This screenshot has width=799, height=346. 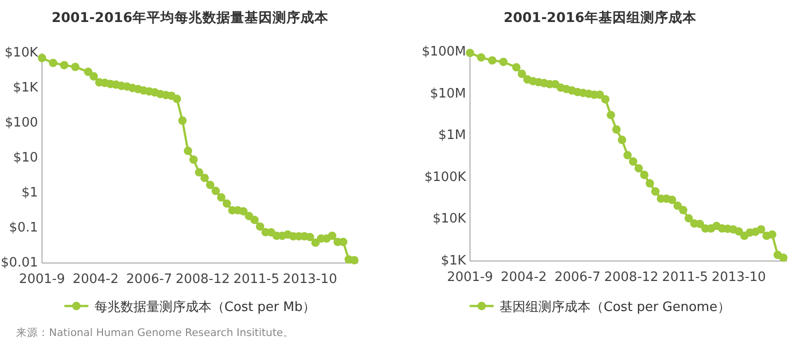 What do you see at coordinates (19, 263) in the screenshot?
I see `y-tick-label: $0.01` at bounding box center [19, 263].